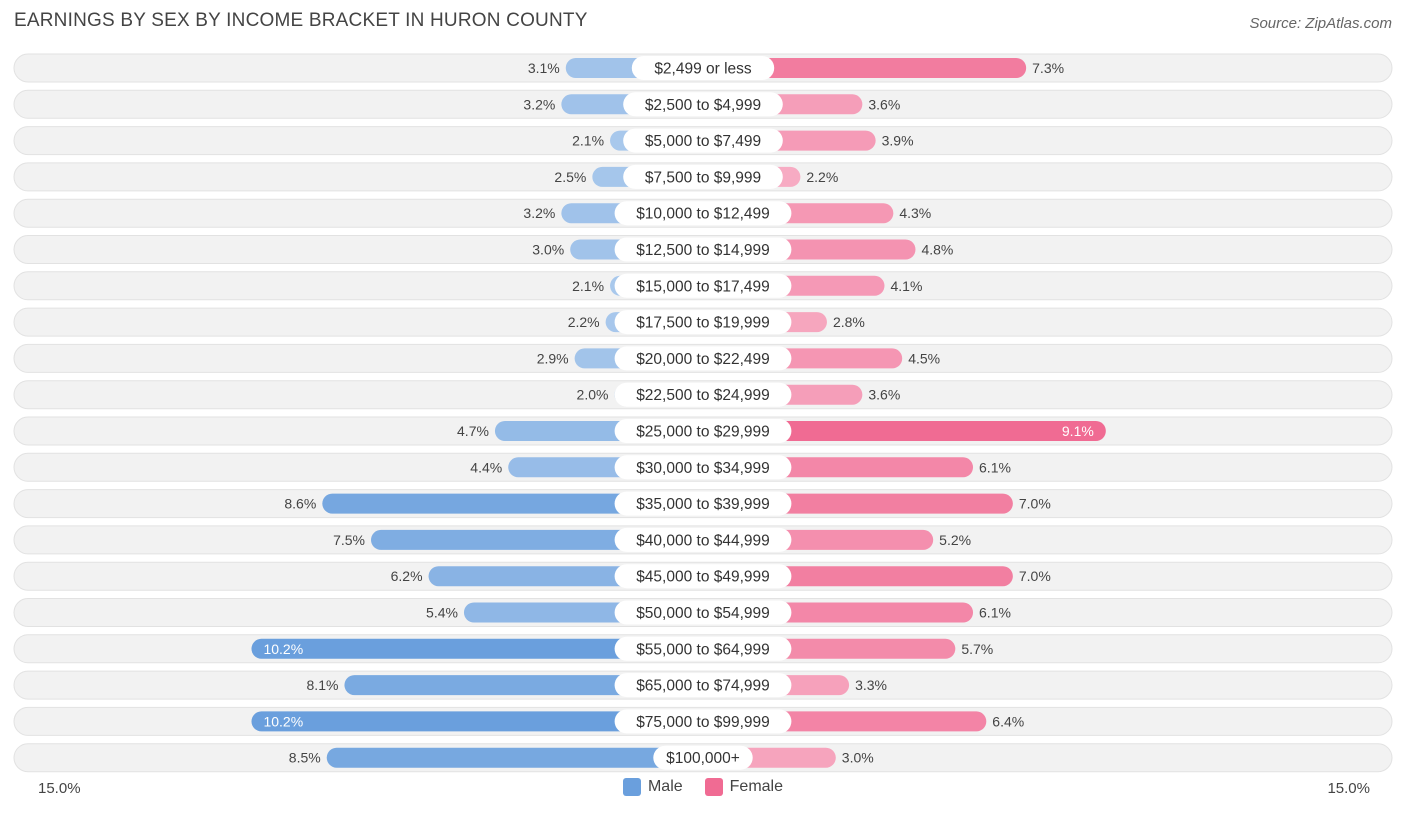  Describe the element at coordinates (1078, 431) in the screenshot. I see `female-value-label: 9.1%` at that location.